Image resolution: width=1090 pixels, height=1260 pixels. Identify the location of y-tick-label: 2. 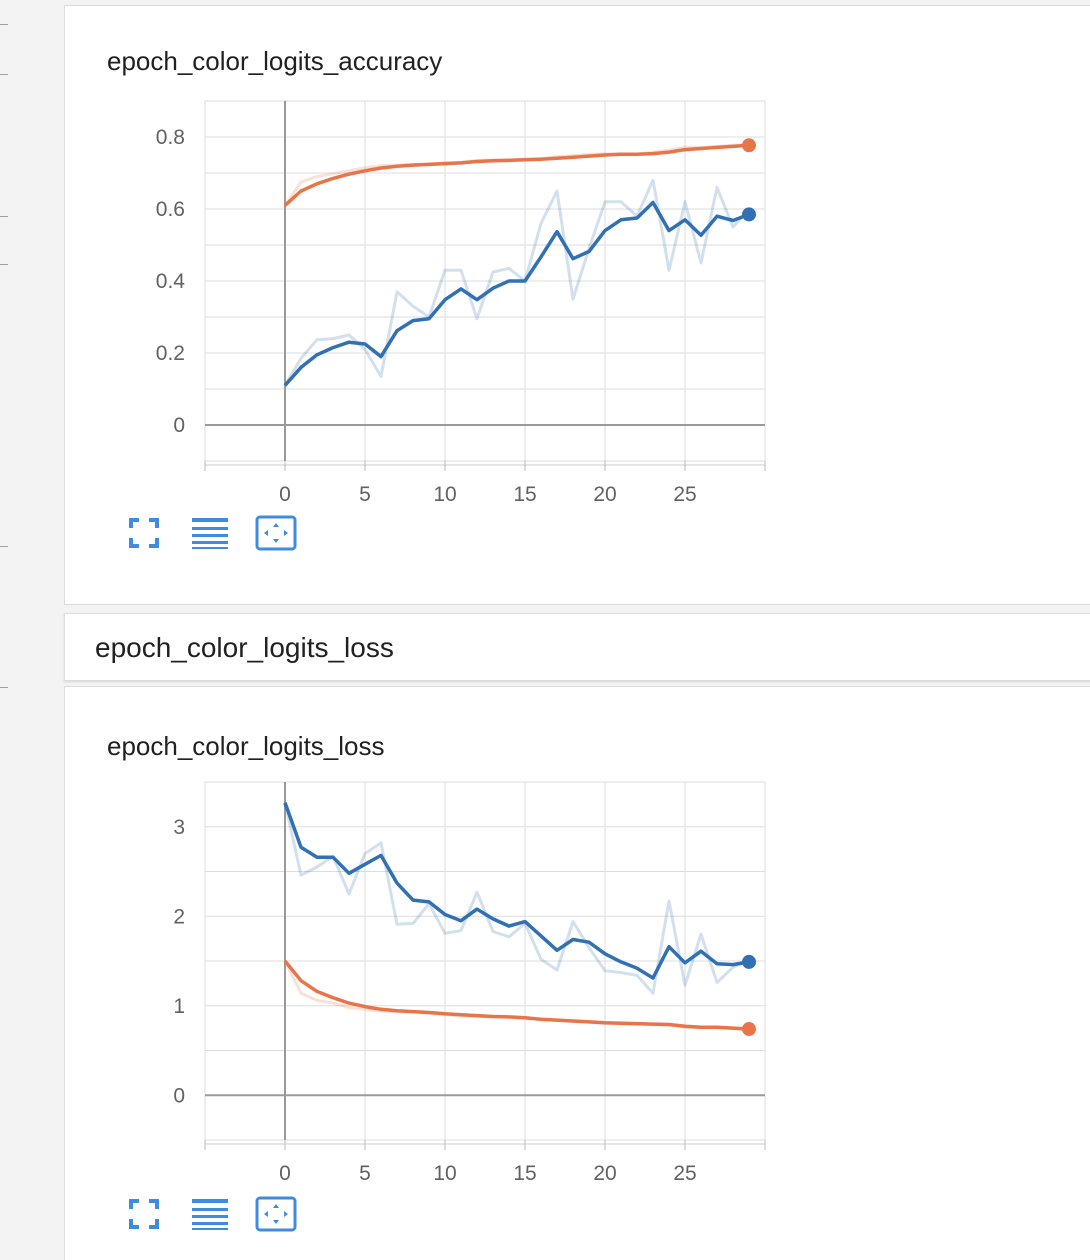
(179, 916).